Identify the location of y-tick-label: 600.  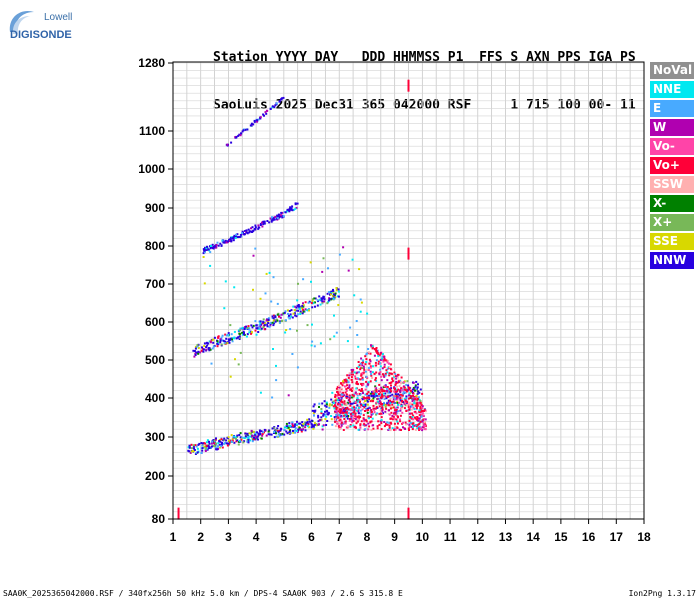
(155, 322).